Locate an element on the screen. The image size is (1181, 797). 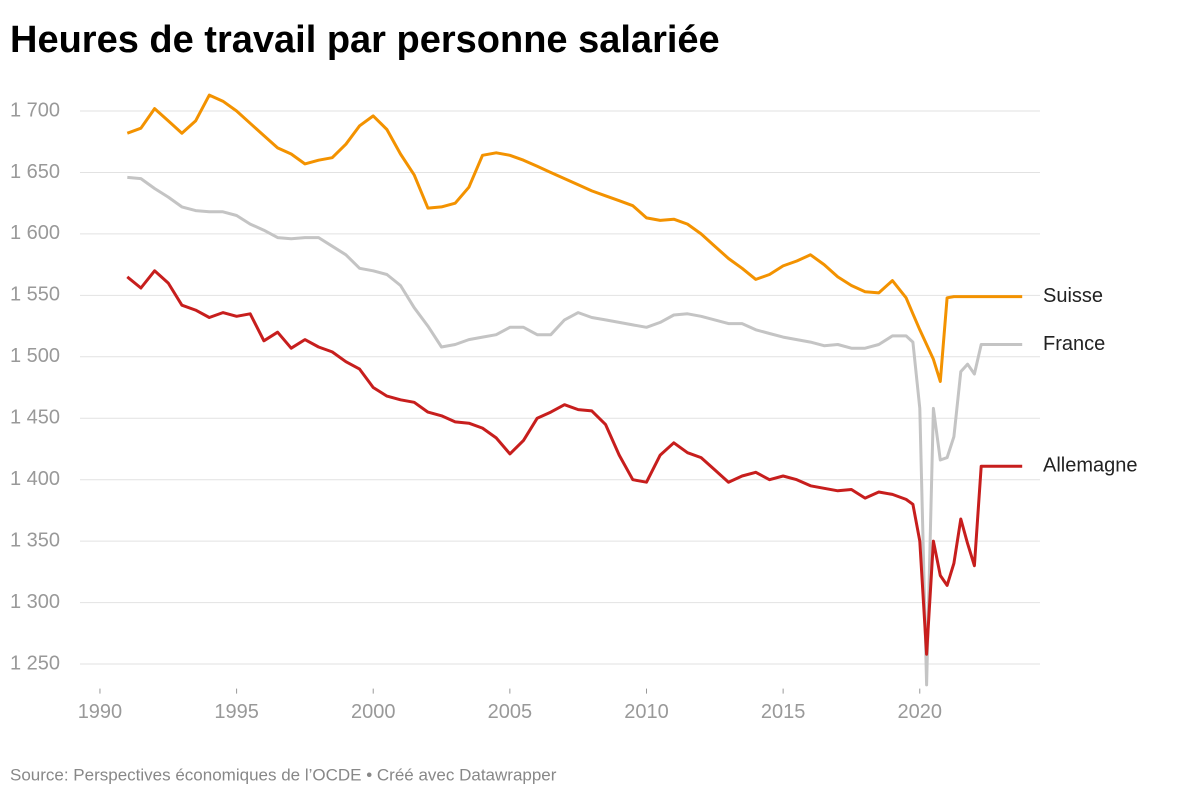
y-tick-label: 1 300 is located at coordinates (35, 602).